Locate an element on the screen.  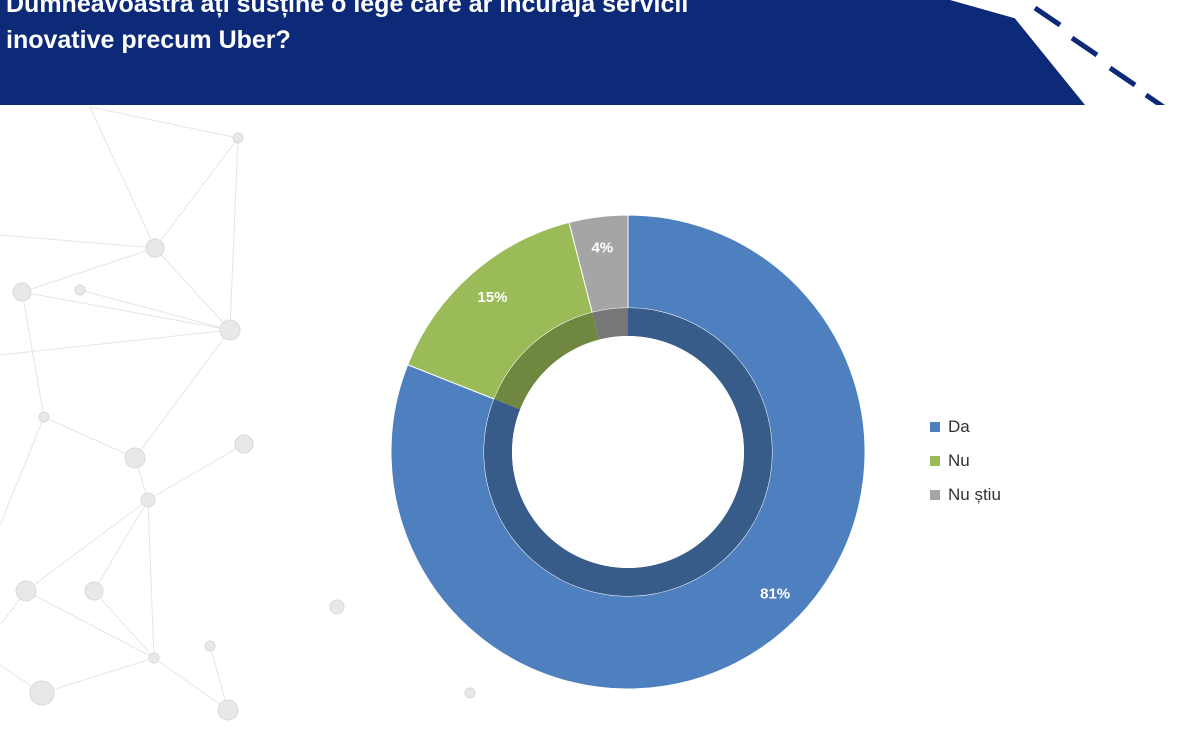
legend-item-nu-tiu: Nu știu is located at coordinates (965, 495).